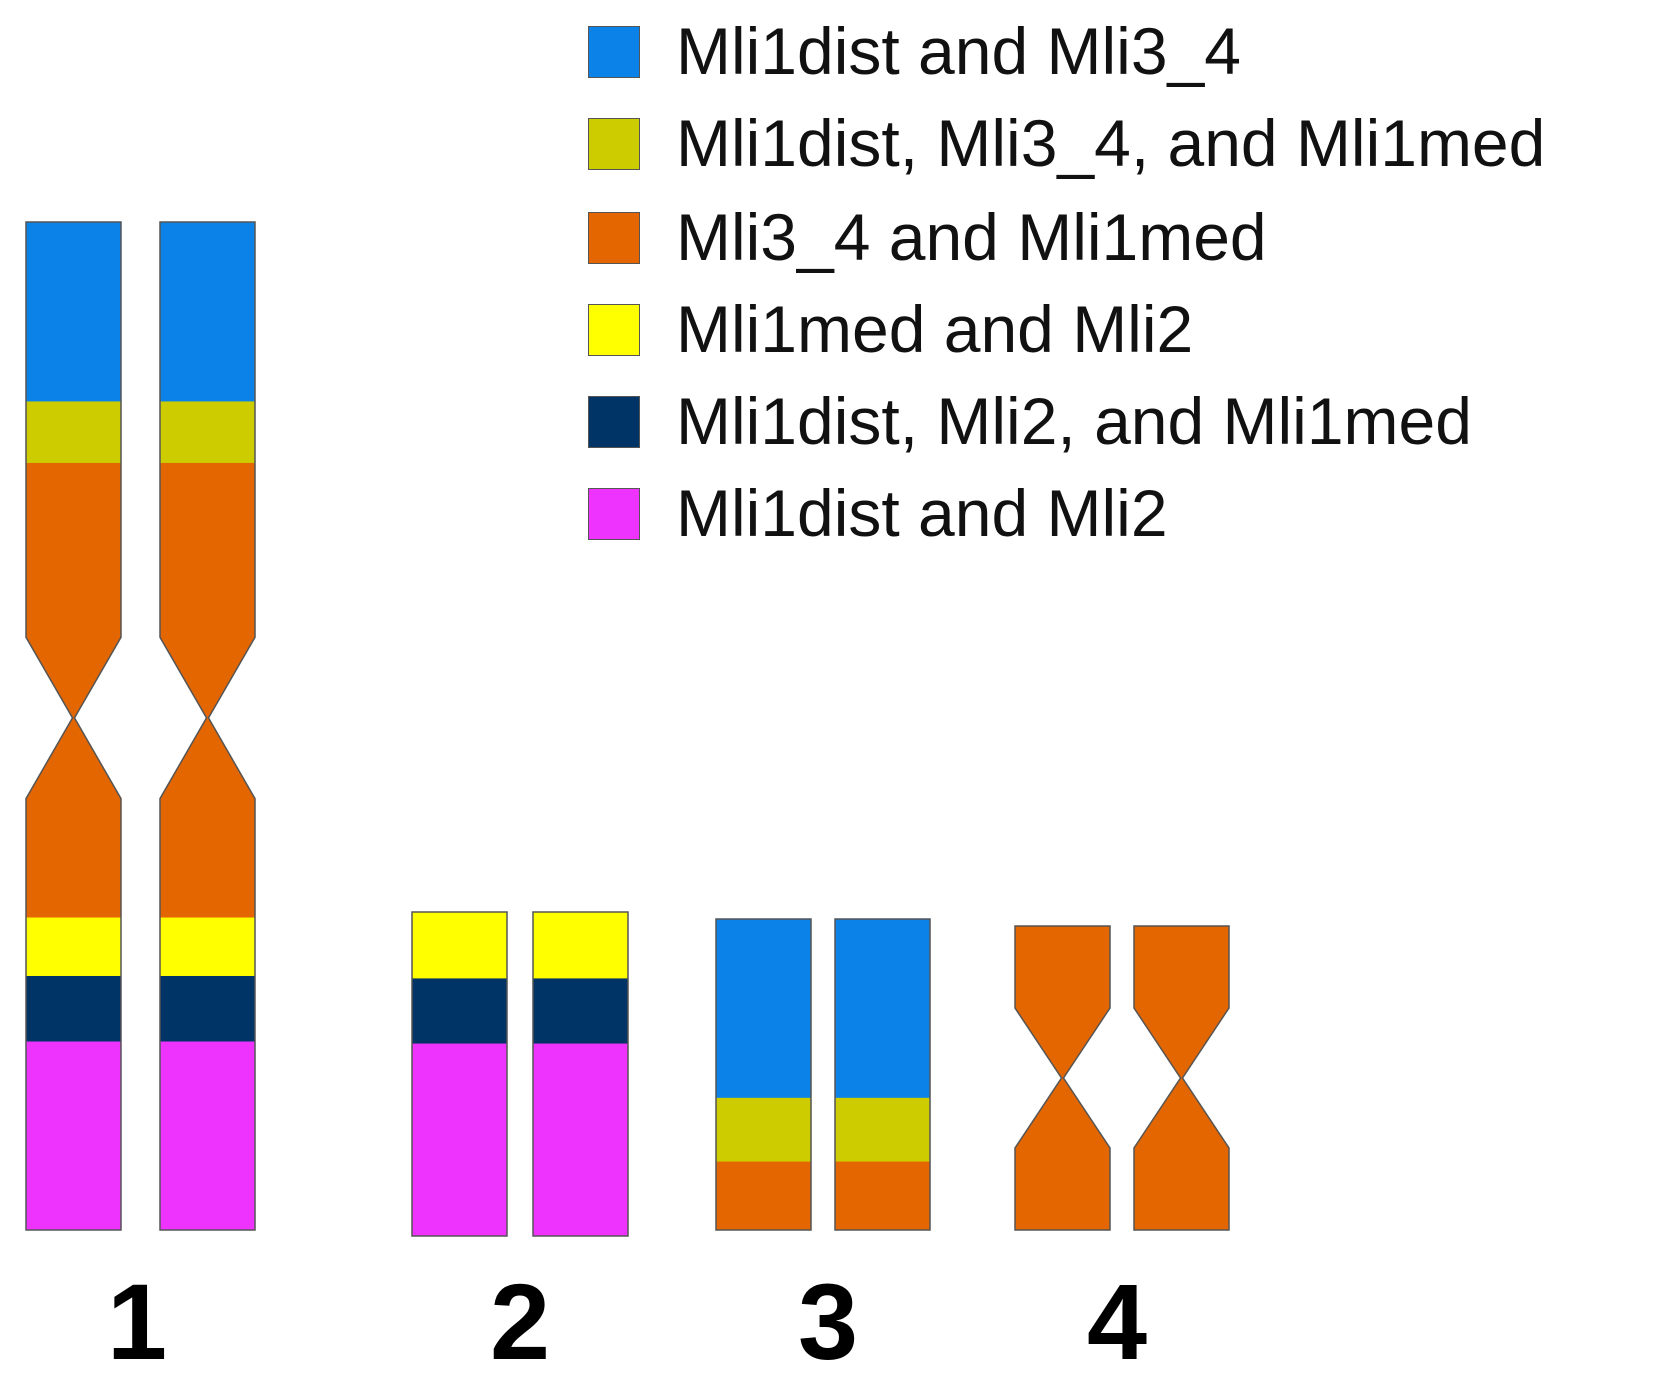 The height and width of the screenshot is (1382, 1654). Describe the element at coordinates (137, 1321) in the screenshot. I see `chromosome-label: 1` at that location.